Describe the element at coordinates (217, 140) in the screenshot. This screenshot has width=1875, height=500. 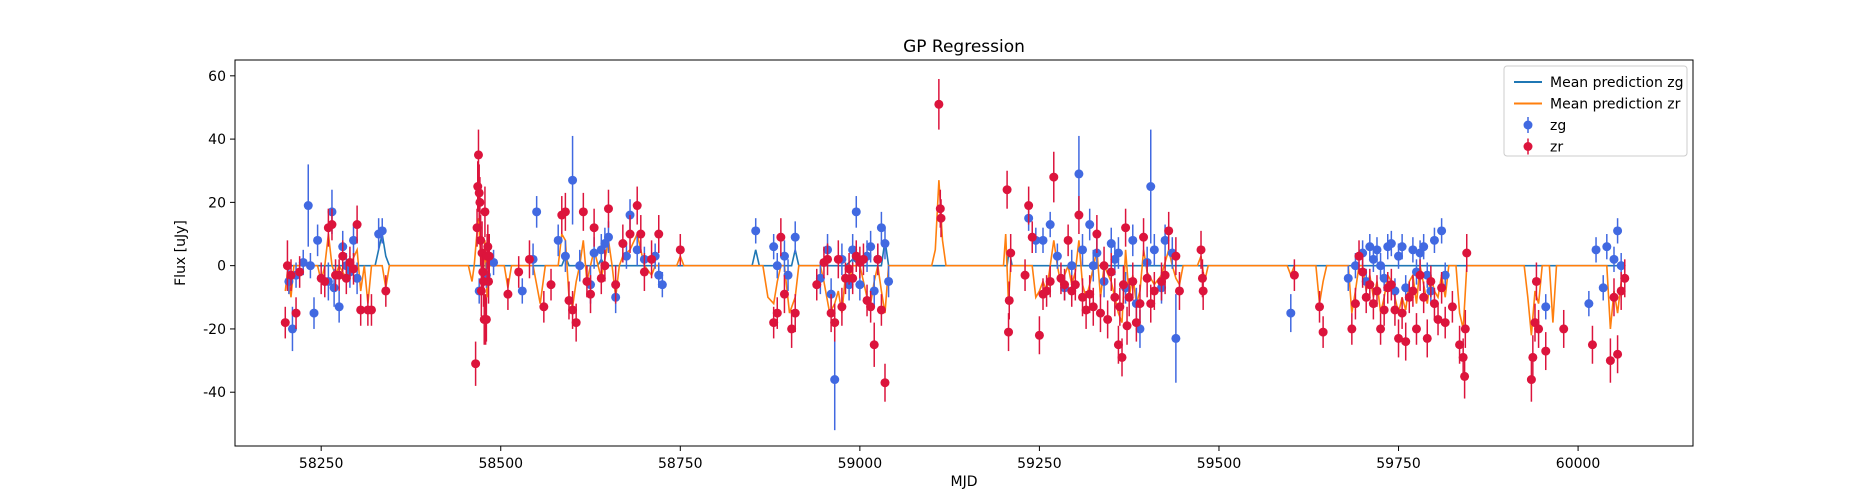
I see `y-tick-label: 40` at that location.